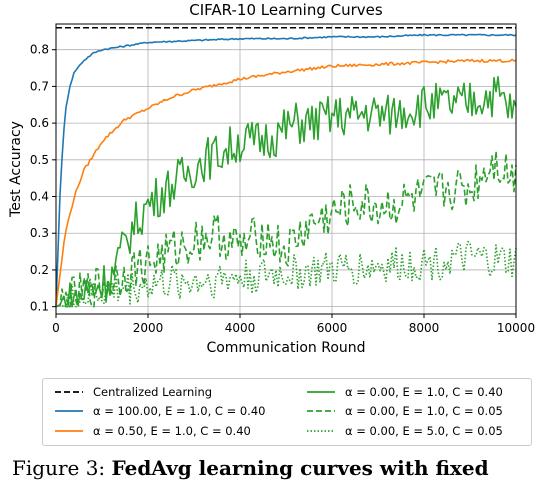 This screenshot has height=480, width=544. I want to click on x-tick-label: 10000, so click(516, 328).